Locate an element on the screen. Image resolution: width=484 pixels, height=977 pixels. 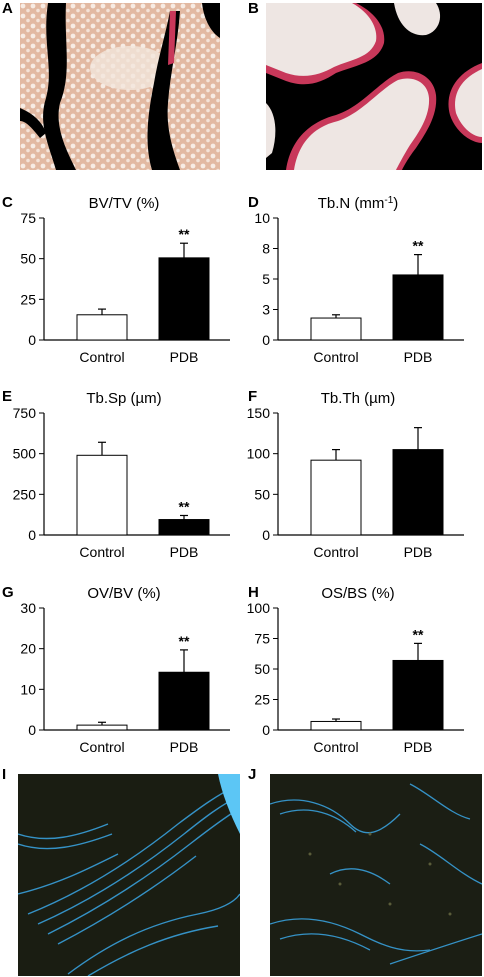
significance-marker-d: ** is located at coordinates (418, 246).